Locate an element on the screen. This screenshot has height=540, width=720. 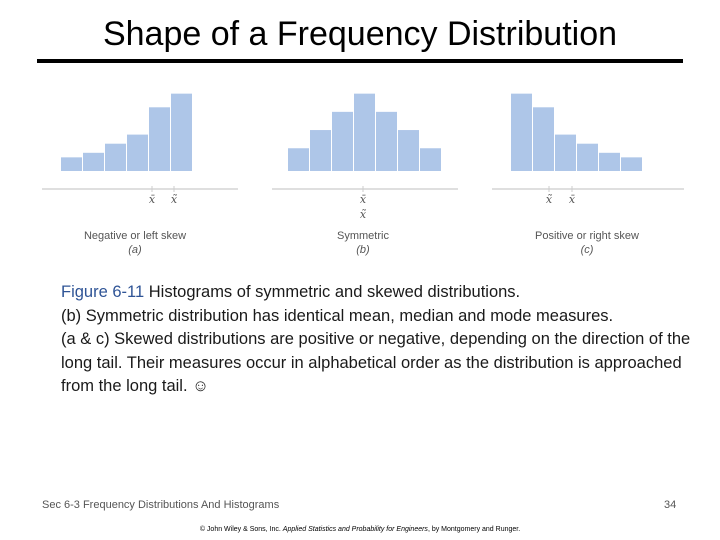
panel-name: Positive or right skew is located at coordinates (587, 236).